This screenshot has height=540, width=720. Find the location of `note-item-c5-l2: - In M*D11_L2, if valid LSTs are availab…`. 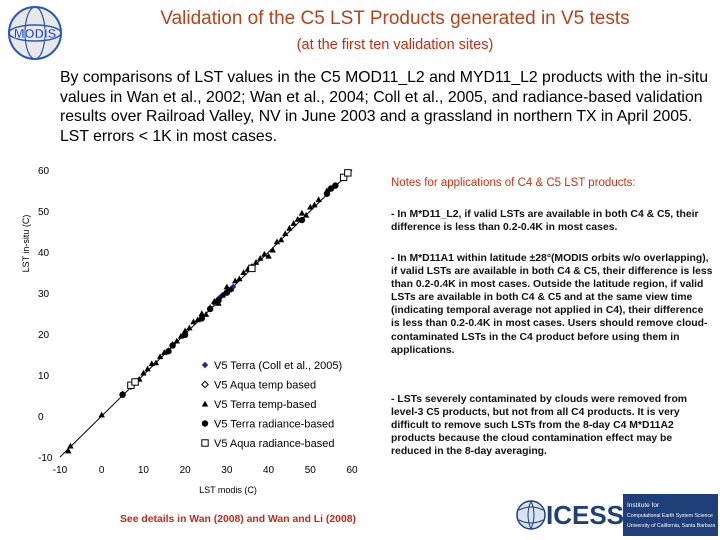

note-item-c5-l2: - In M*D11_L2, if valid LSTs are availab… is located at coordinates (545, 221).